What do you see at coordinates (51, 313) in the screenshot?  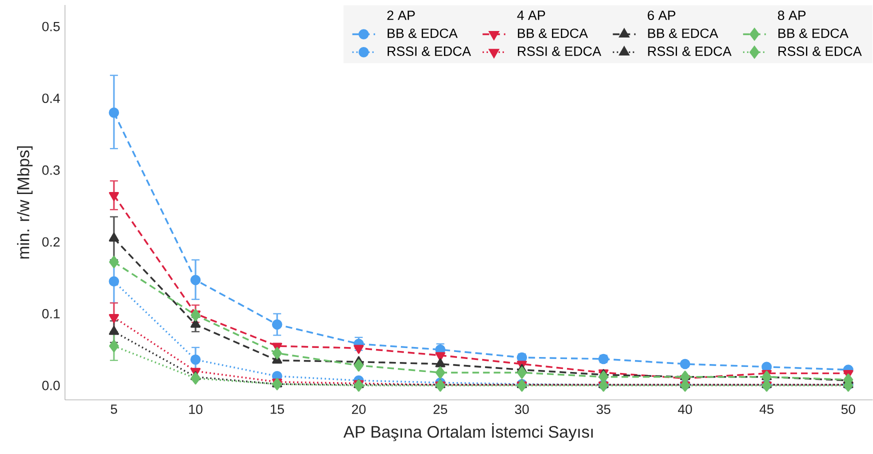 I see `y-tick-label: 0.1` at bounding box center [51, 313].